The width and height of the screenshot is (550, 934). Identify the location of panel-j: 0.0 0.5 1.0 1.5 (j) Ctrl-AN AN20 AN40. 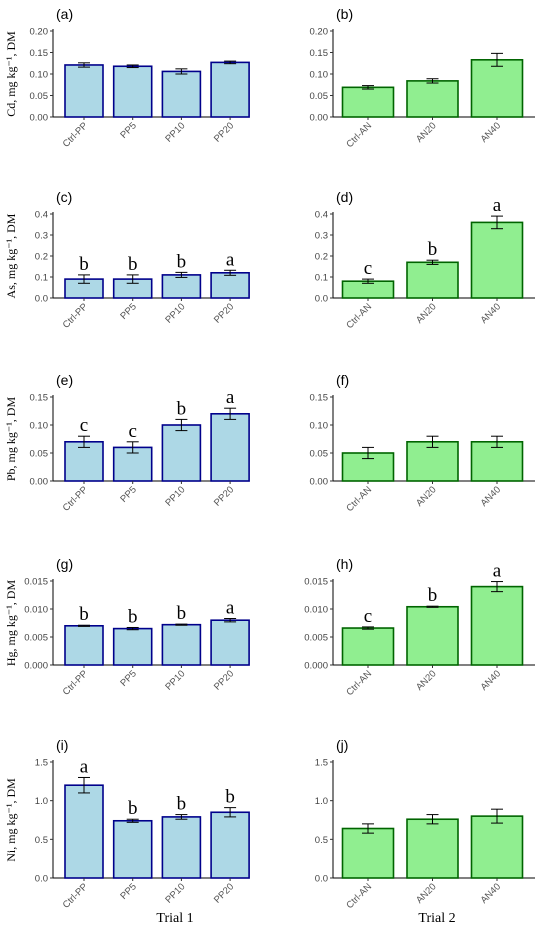
(425, 824).